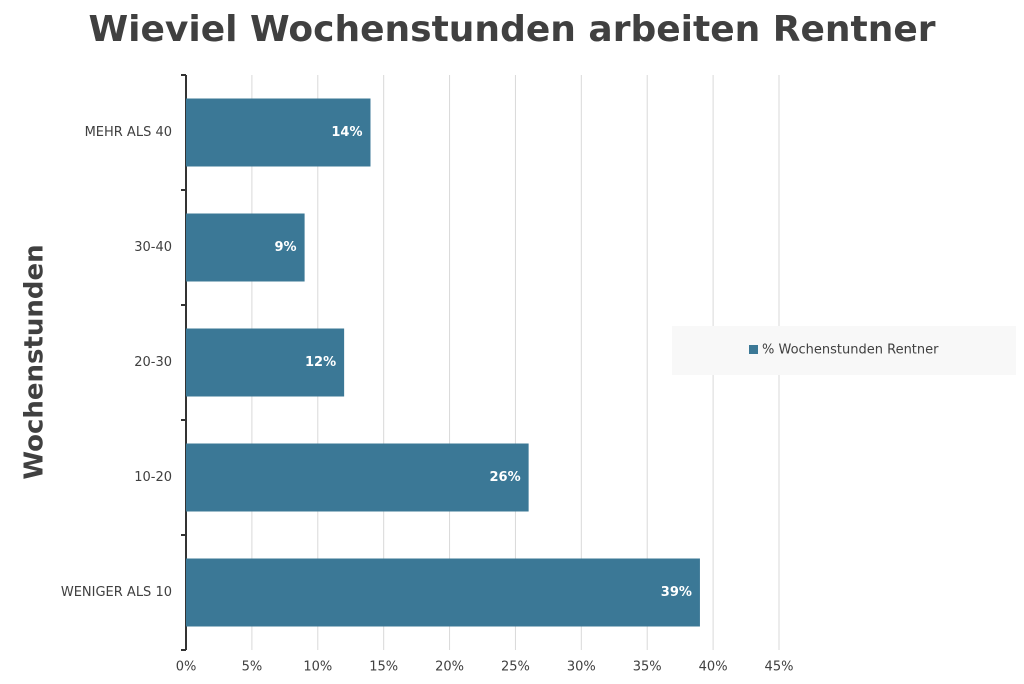 The image size is (1024, 684). I want to click on data-label: 39%, so click(676, 592).